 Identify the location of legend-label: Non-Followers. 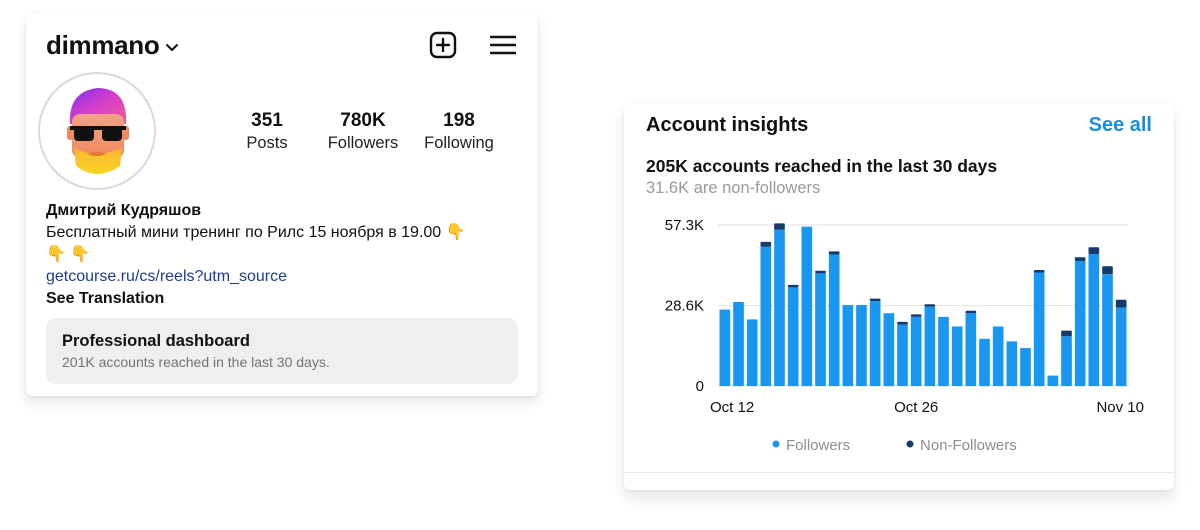
(968, 445).